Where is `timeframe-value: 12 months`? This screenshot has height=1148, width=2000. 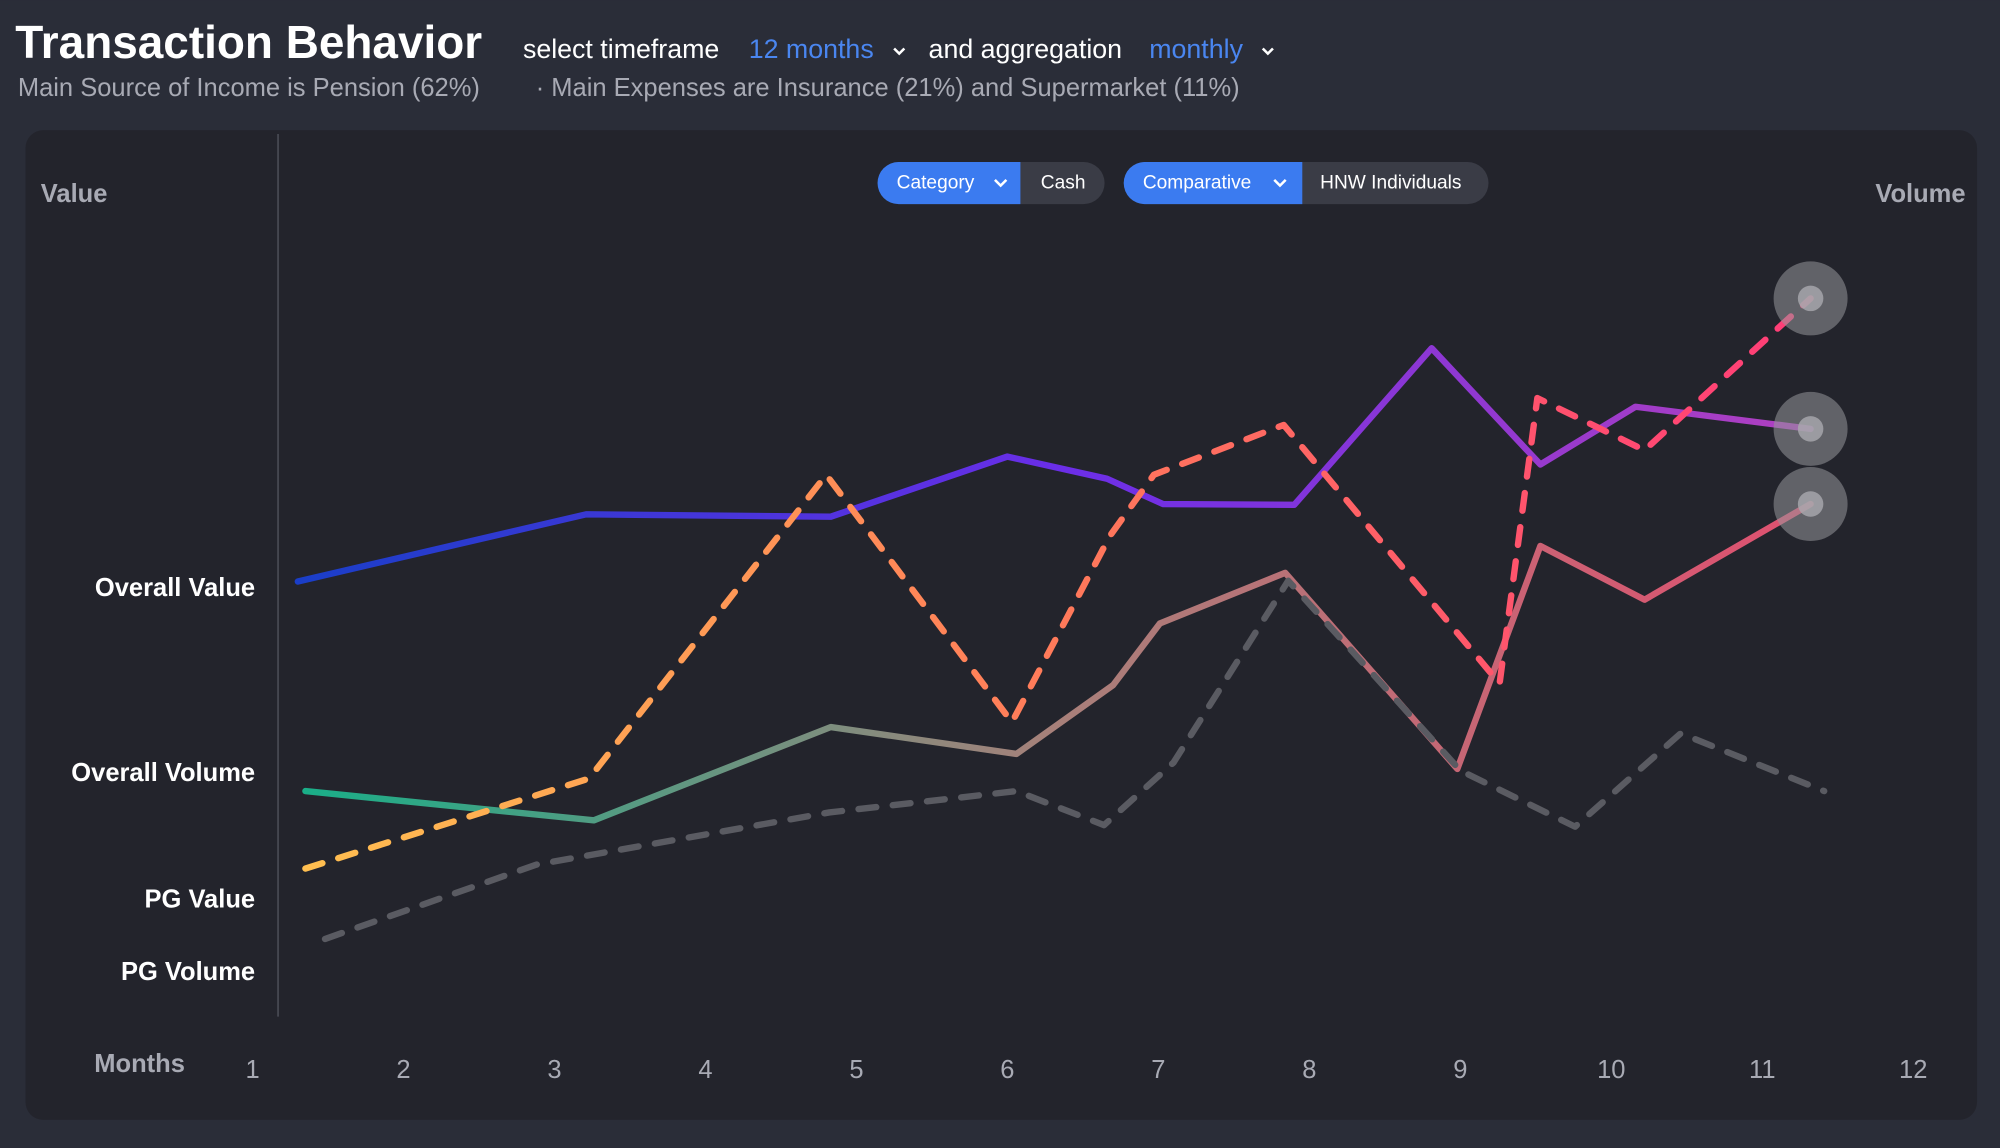 timeframe-value: 12 months is located at coordinates (811, 49).